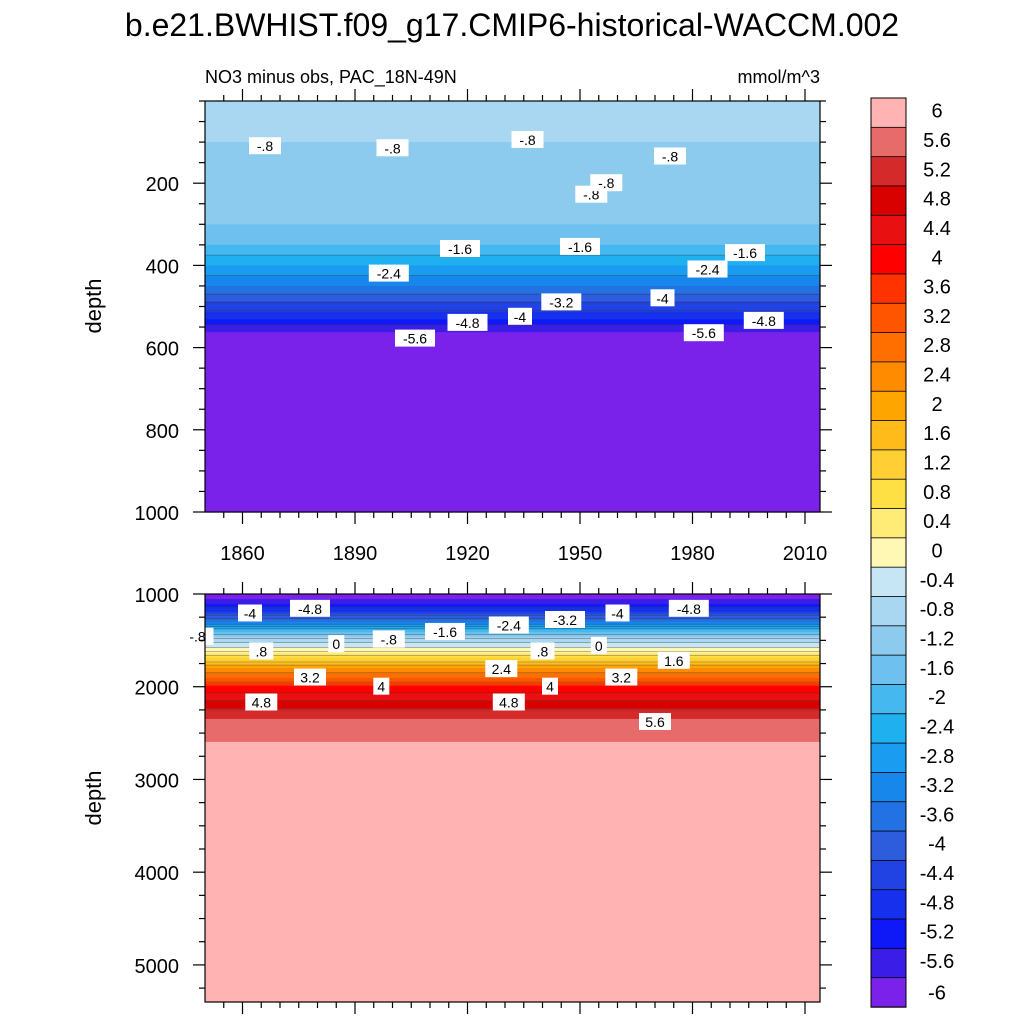 The height and width of the screenshot is (1024, 1024). Describe the element at coordinates (565, 619) in the screenshot. I see `contour-label: -3.2` at that location.